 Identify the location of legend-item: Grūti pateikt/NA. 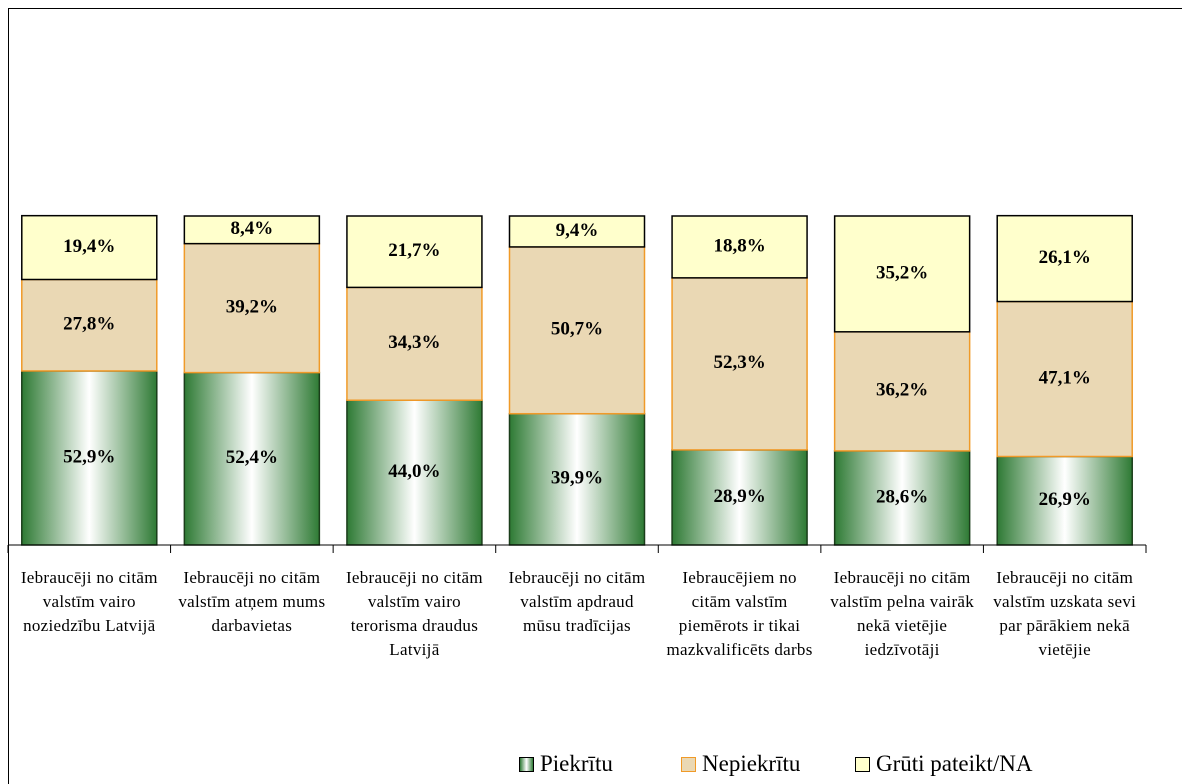
(944, 764).